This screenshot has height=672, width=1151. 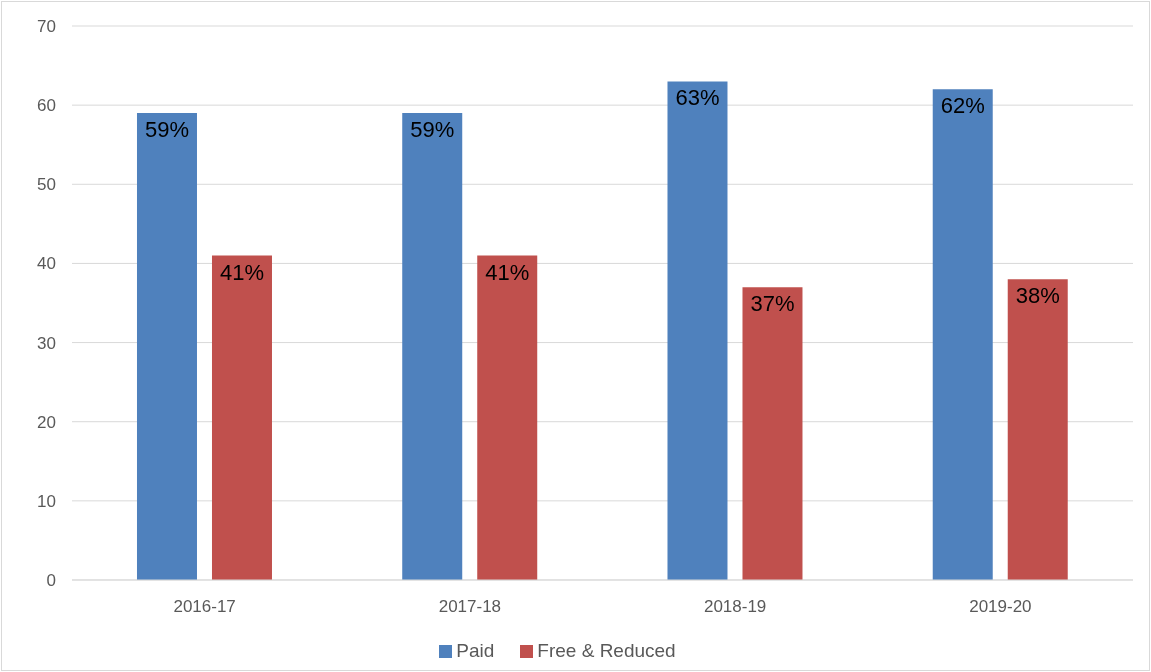 I want to click on y-tick-label: 60, so click(x=46, y=106).